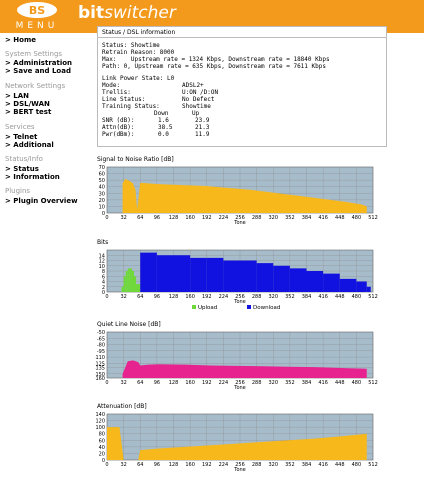  Describe the element at coordinates (18, 191) in the screenshot. I see `sidebar-heading-plugins: Plugins` at that location.